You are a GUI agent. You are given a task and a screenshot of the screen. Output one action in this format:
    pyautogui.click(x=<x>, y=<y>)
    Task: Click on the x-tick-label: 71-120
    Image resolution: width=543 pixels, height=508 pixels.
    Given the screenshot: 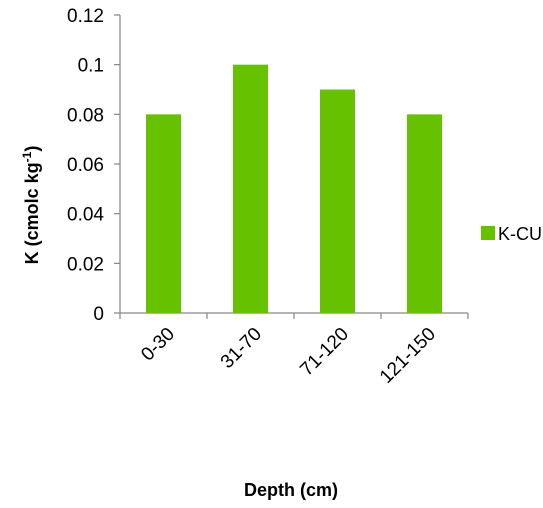 What is the action you would take?
    pyautogui.click(x=324, y=352)
    